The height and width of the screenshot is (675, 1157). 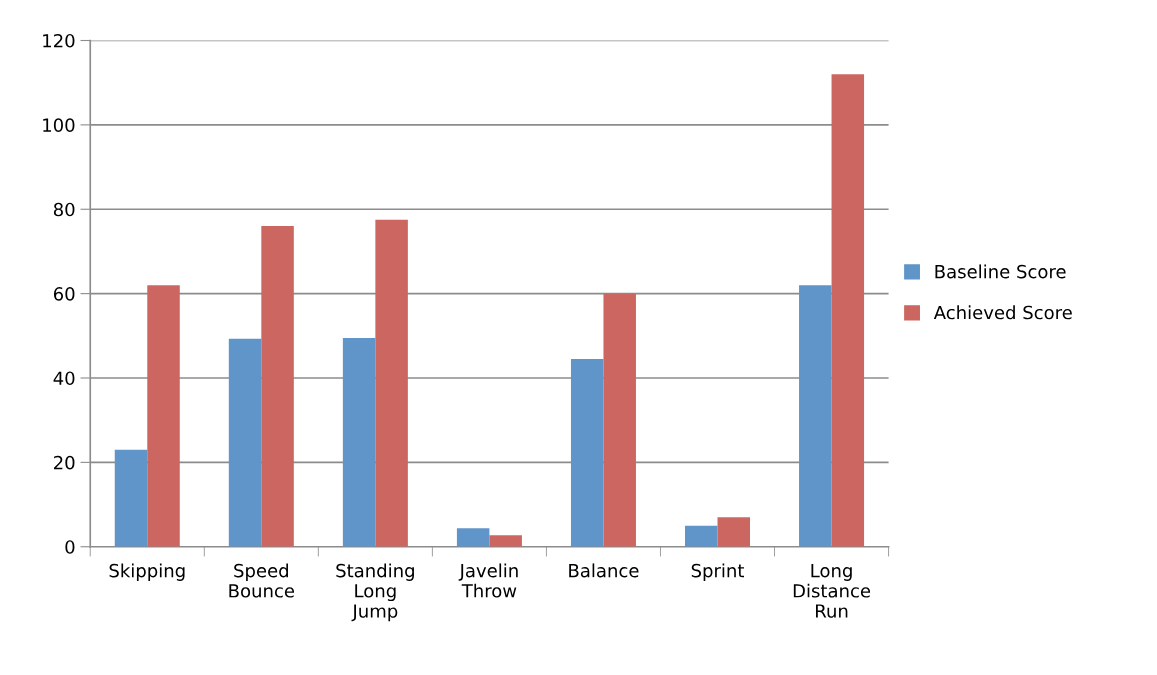 I want to click on x-tick-label: Long Distance Run, so click(x=832, y=590).